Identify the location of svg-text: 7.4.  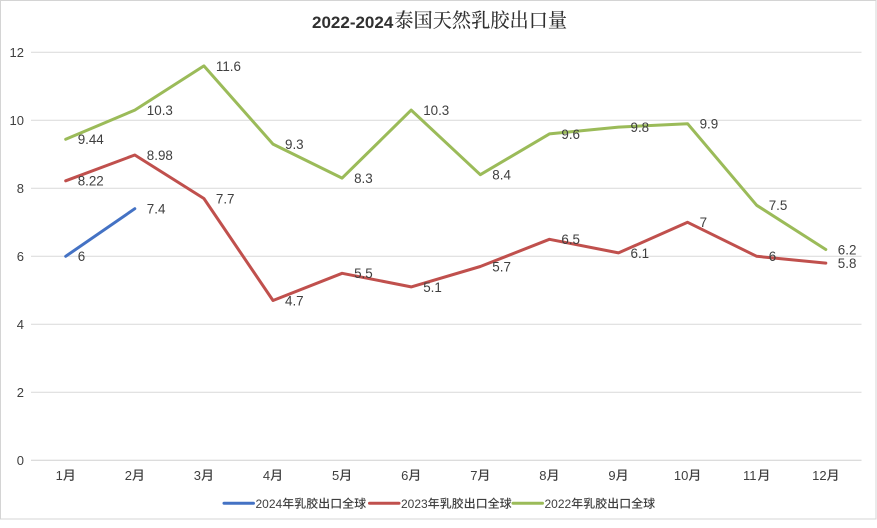
(156, 209).